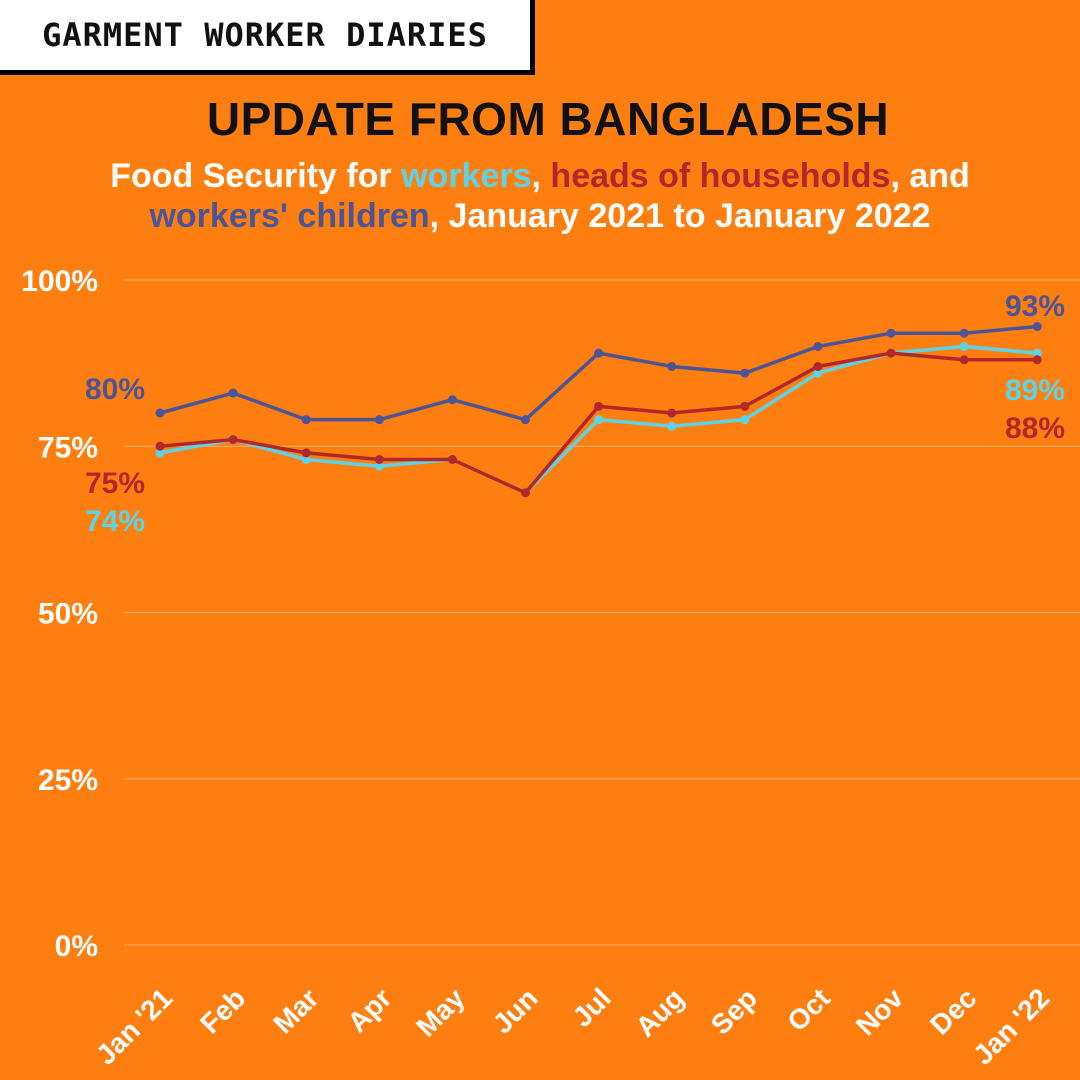 This screenshot has height=1080, width=1080. Describe the element at coordinates (1035, 428) in the screenshot. I see `end-label-heads: 88%` at that location.